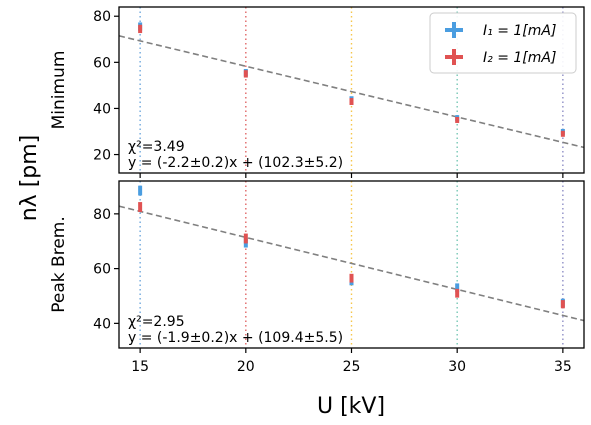  Describe the element at coordinates (235, 163) in the screenshot. I see `fit-equation-annotation: y = (-2.2±0.2)x + (102.3±5.2)` at that location.